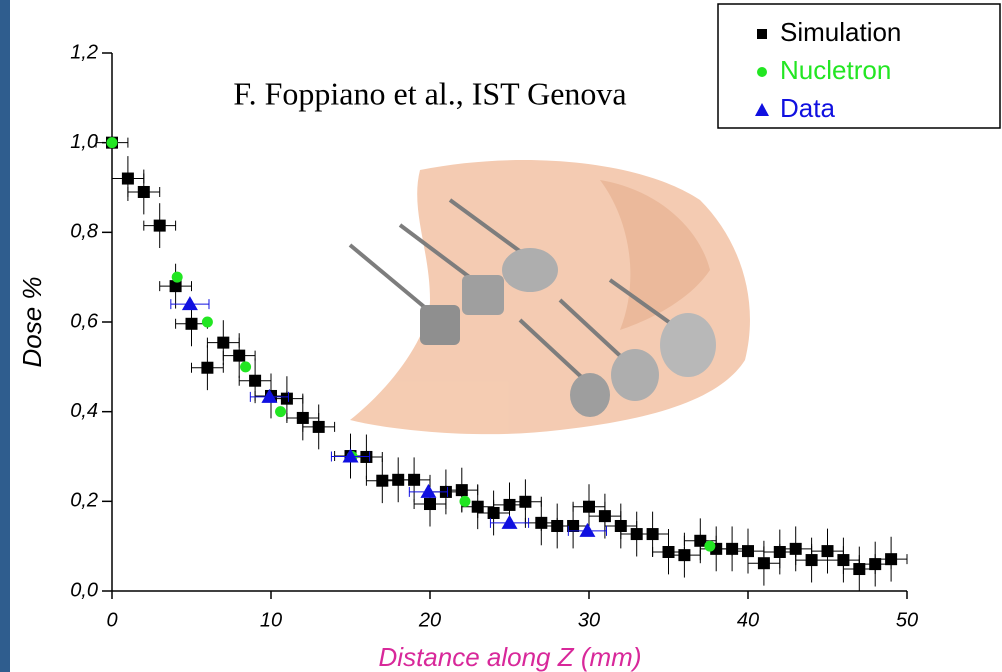  What do you see at coordinates (807, 108) in the screenshot?
I see `legend-label: Data` at bounding box center [807, 108].